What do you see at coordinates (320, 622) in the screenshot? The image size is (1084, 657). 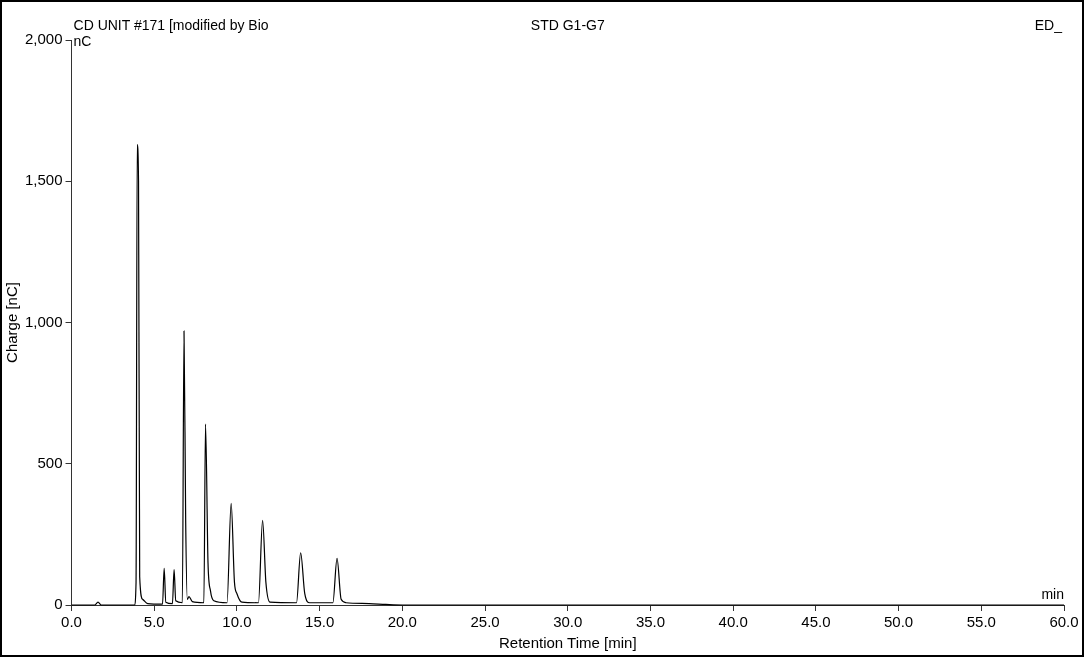 I see `x-tick-label: 15.0` at bounding box center [320, 622].